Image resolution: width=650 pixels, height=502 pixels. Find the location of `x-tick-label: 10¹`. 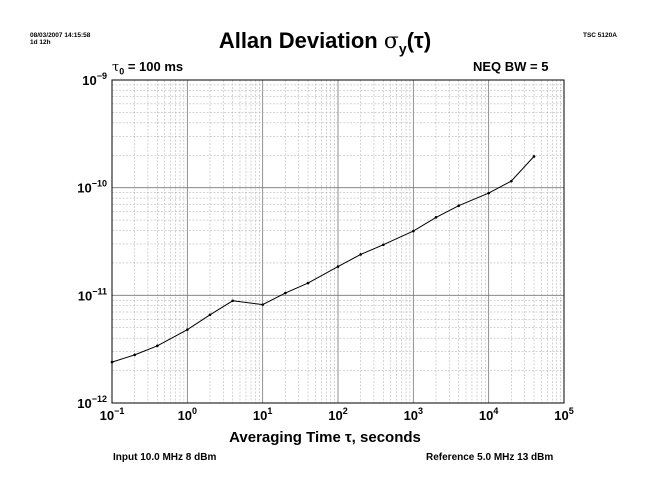

x-tick-label: 10¹ is located at coordinates (262, 414).